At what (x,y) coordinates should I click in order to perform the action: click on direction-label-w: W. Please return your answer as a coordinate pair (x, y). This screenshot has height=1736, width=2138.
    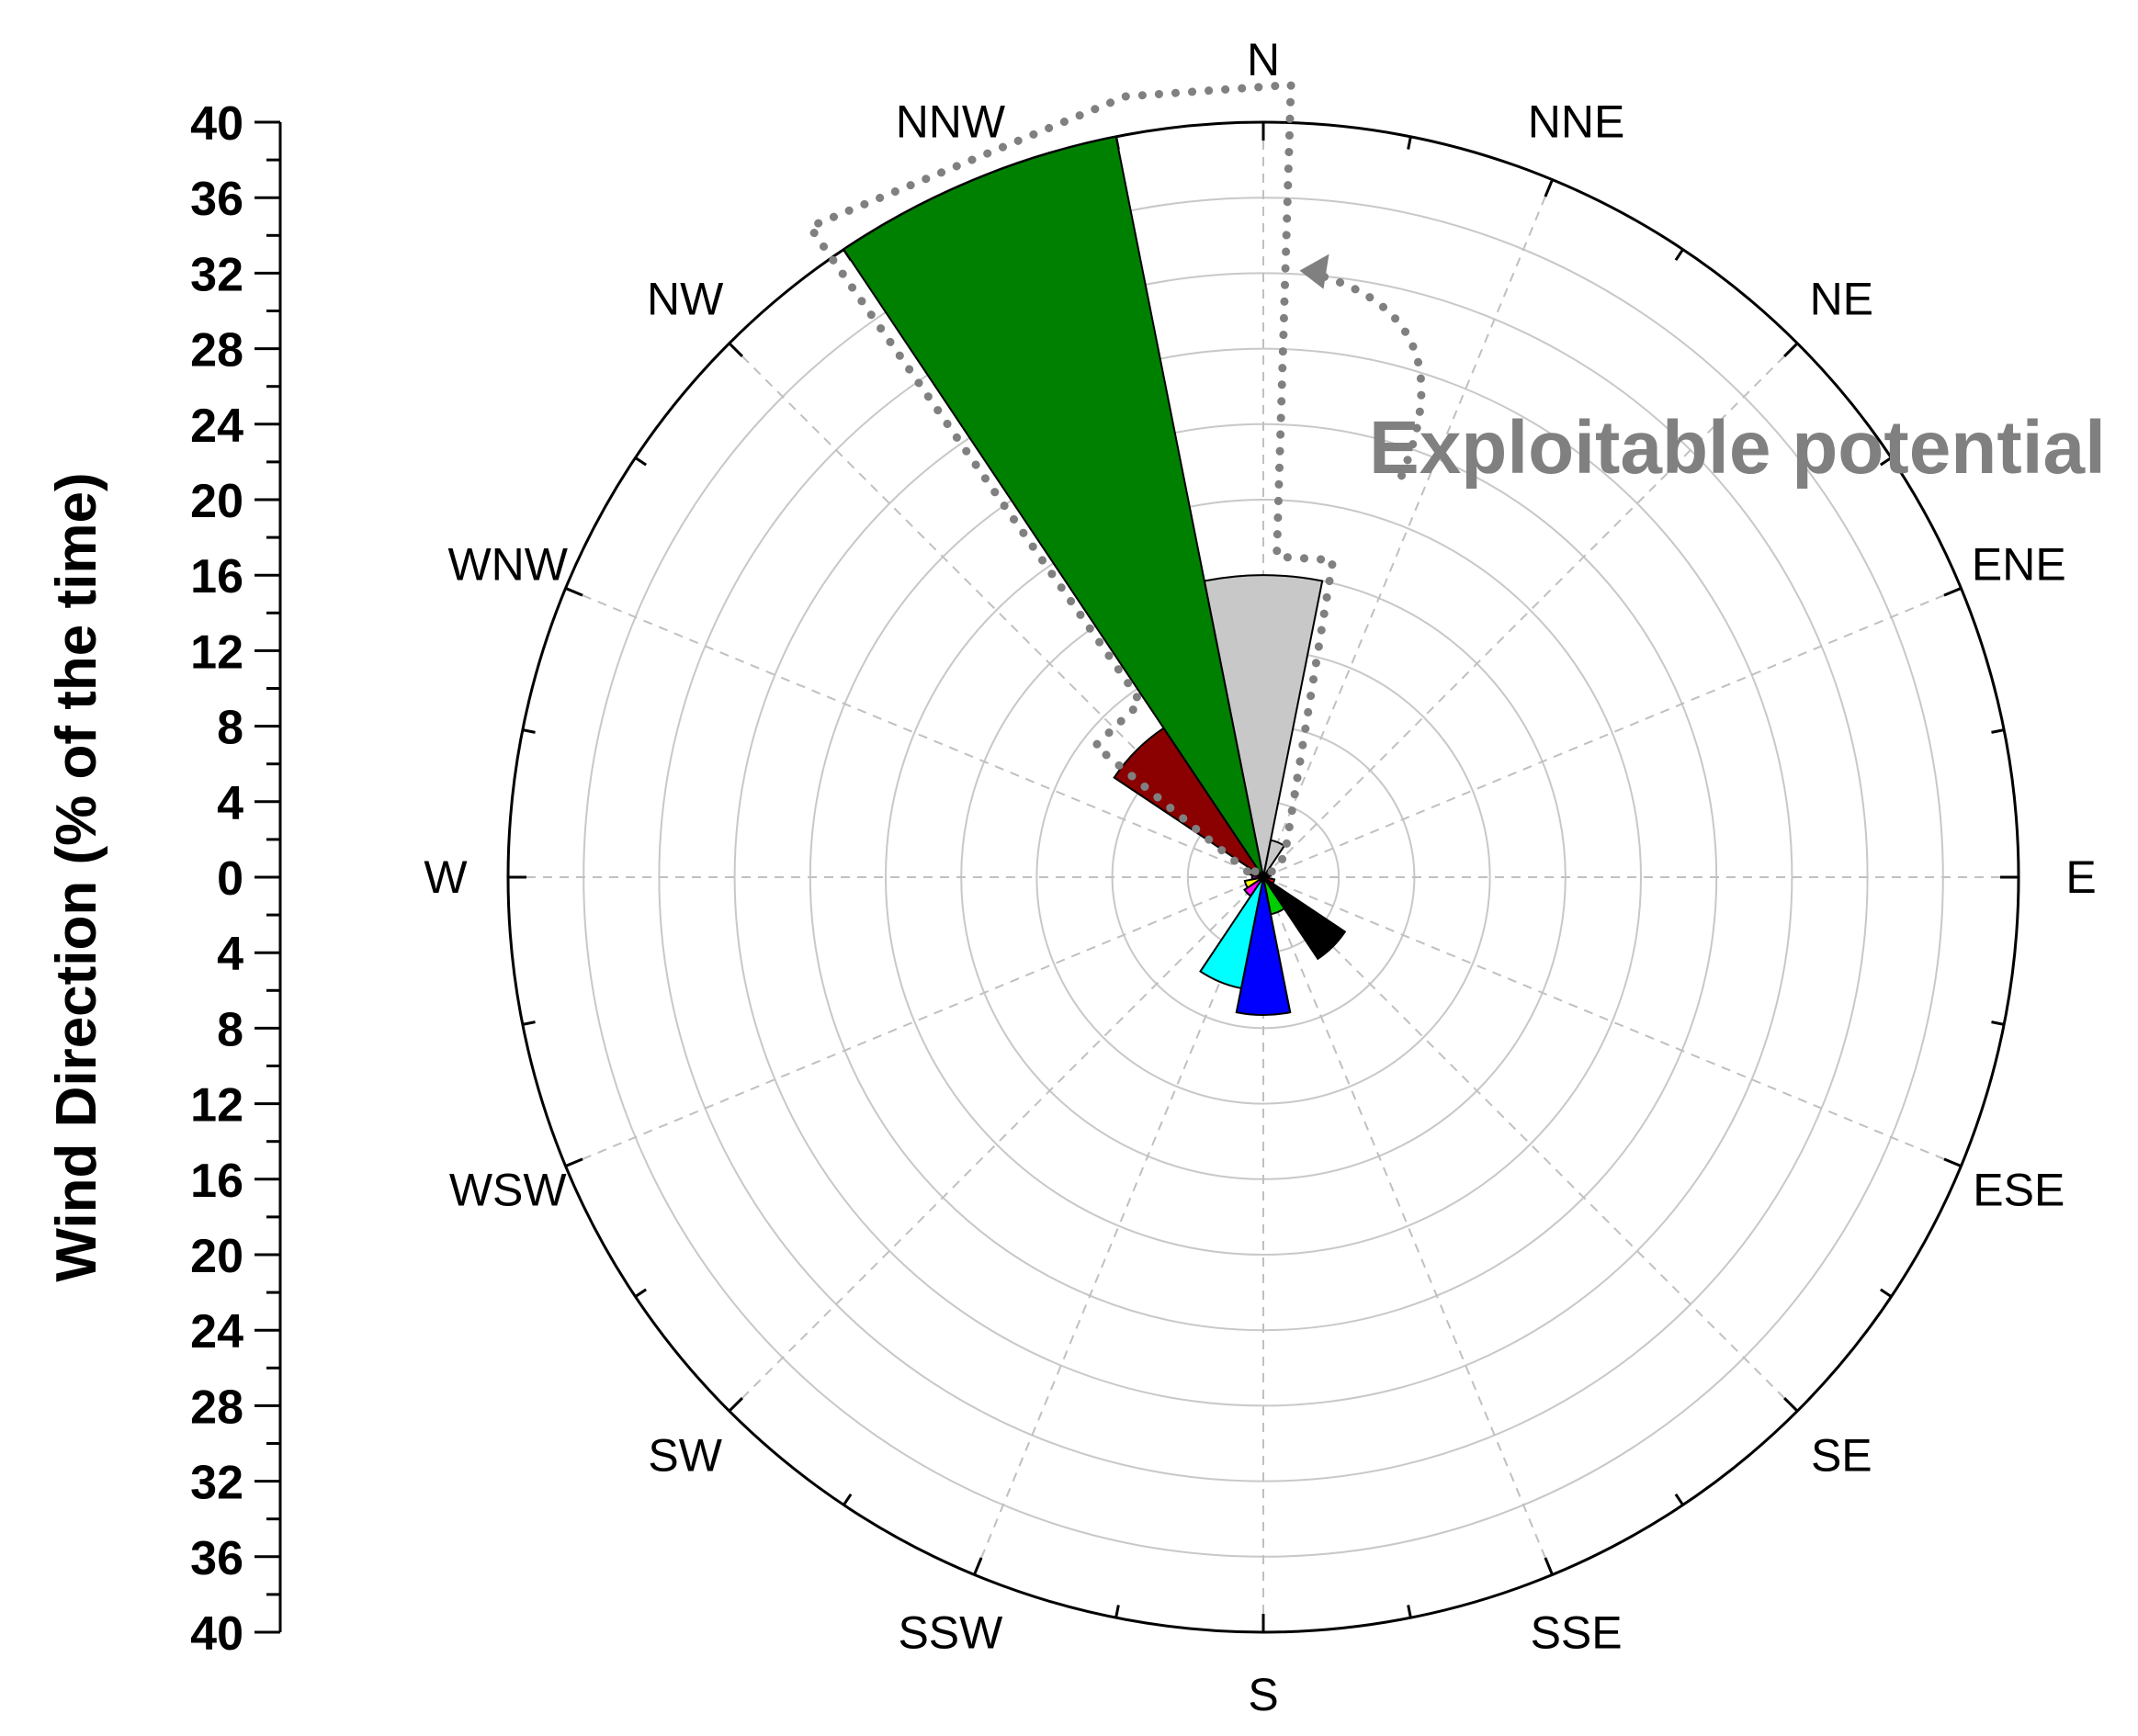
    Looking at the image, I should click on (446, 877).